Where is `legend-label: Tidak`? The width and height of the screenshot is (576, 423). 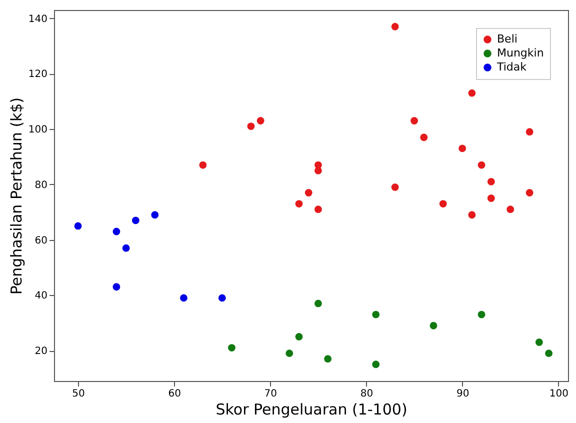
legend-label: Tidak is located at coordinates (512, 67).